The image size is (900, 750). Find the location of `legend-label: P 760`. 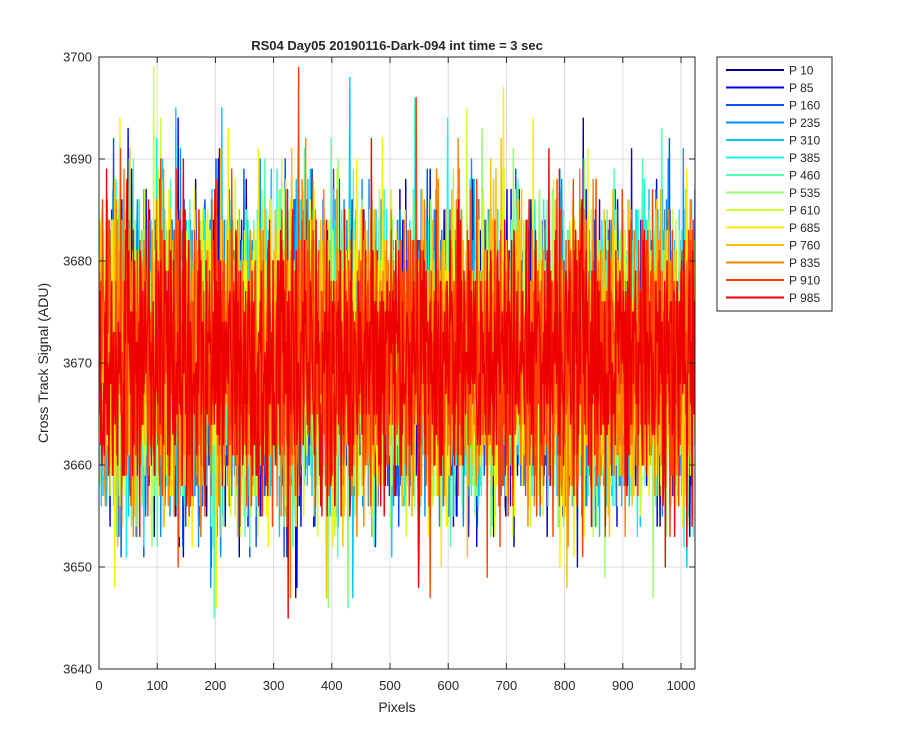

legend-label: P 760 is located at coordinates (804, 246).